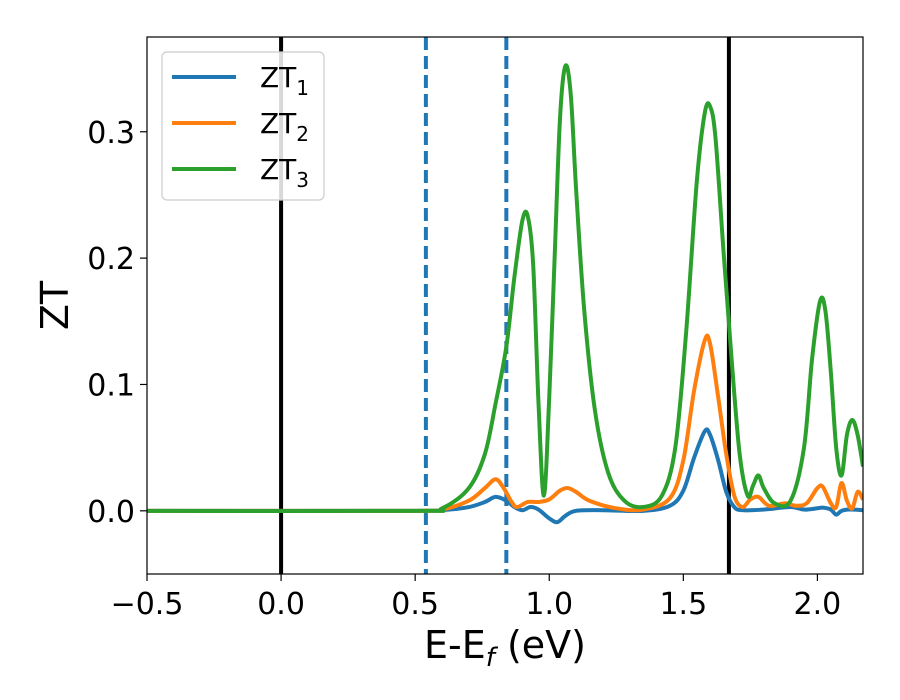  Describe the element at coordinates (818, 604) in the screenshot. I see `x-tick-label: 2.0` at that location.